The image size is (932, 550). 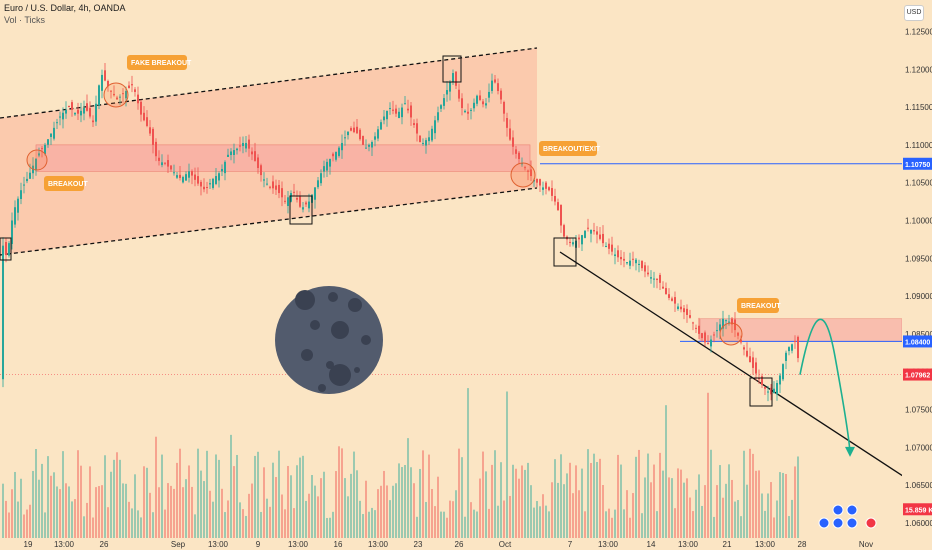 What do you see at coordinates (301, 210) in the screenshot?
I see `highlight-box` at bounding box center [301, 210].